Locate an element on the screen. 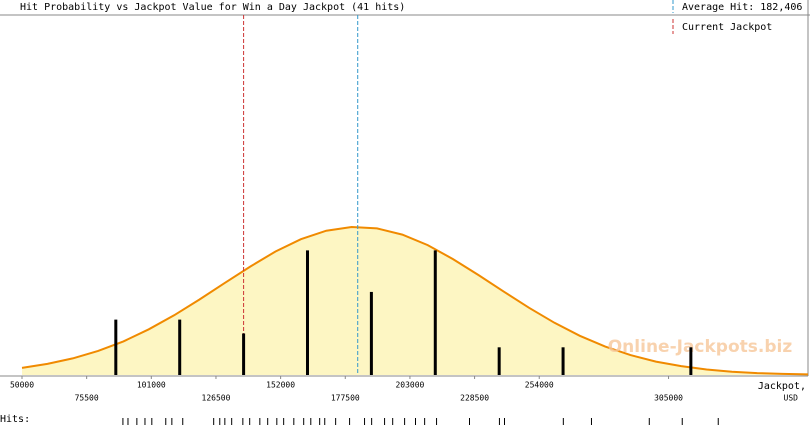 The image size is (810, 425). x-tick-label: 101000 is located at coordinates (151, 385).